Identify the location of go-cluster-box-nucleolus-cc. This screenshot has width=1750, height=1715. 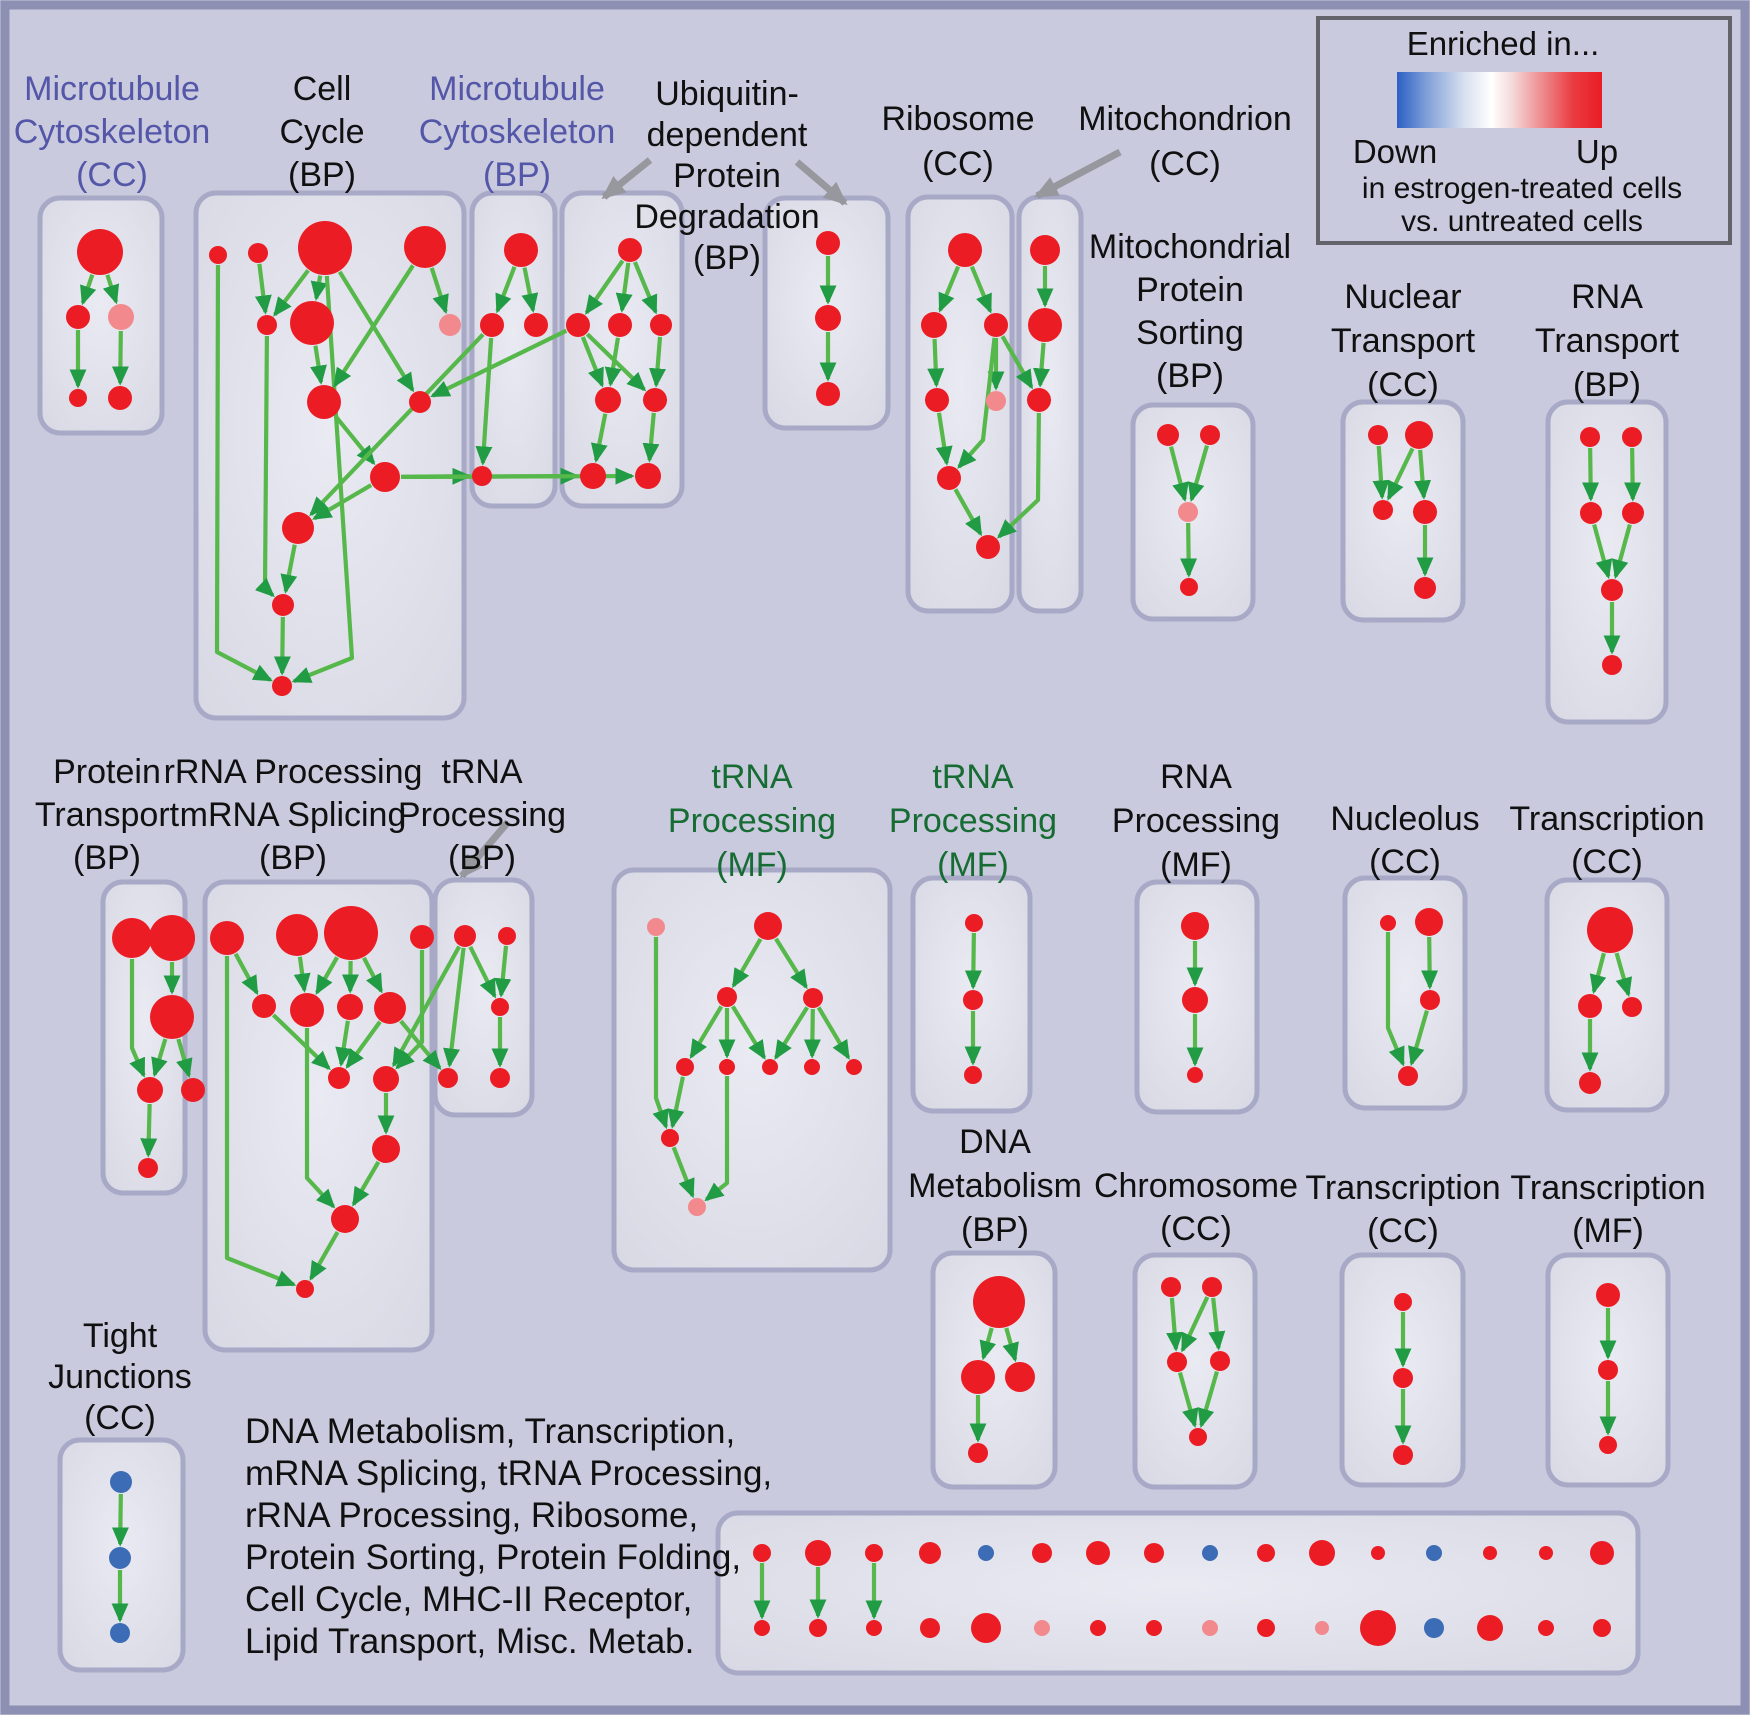
(1405, 993).